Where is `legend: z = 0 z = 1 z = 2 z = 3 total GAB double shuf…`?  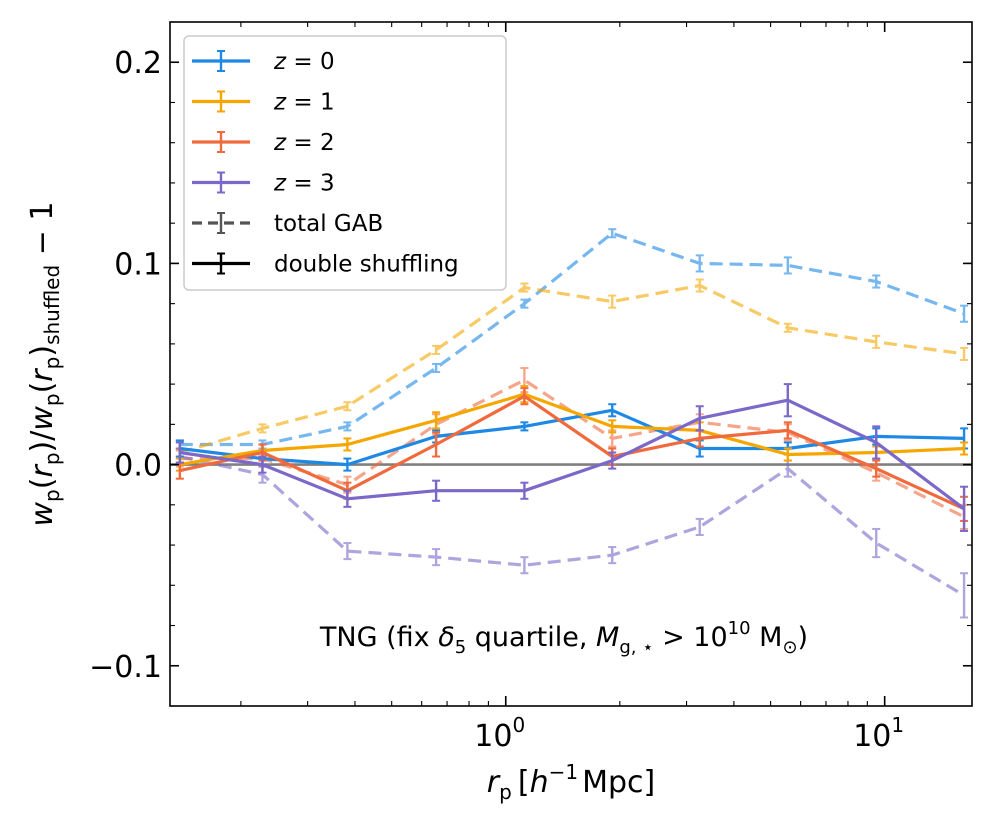 legend: z = 0 z = 1 z = 2 z = 3 total GAB double shuf… is located at coordinates (345, 163).